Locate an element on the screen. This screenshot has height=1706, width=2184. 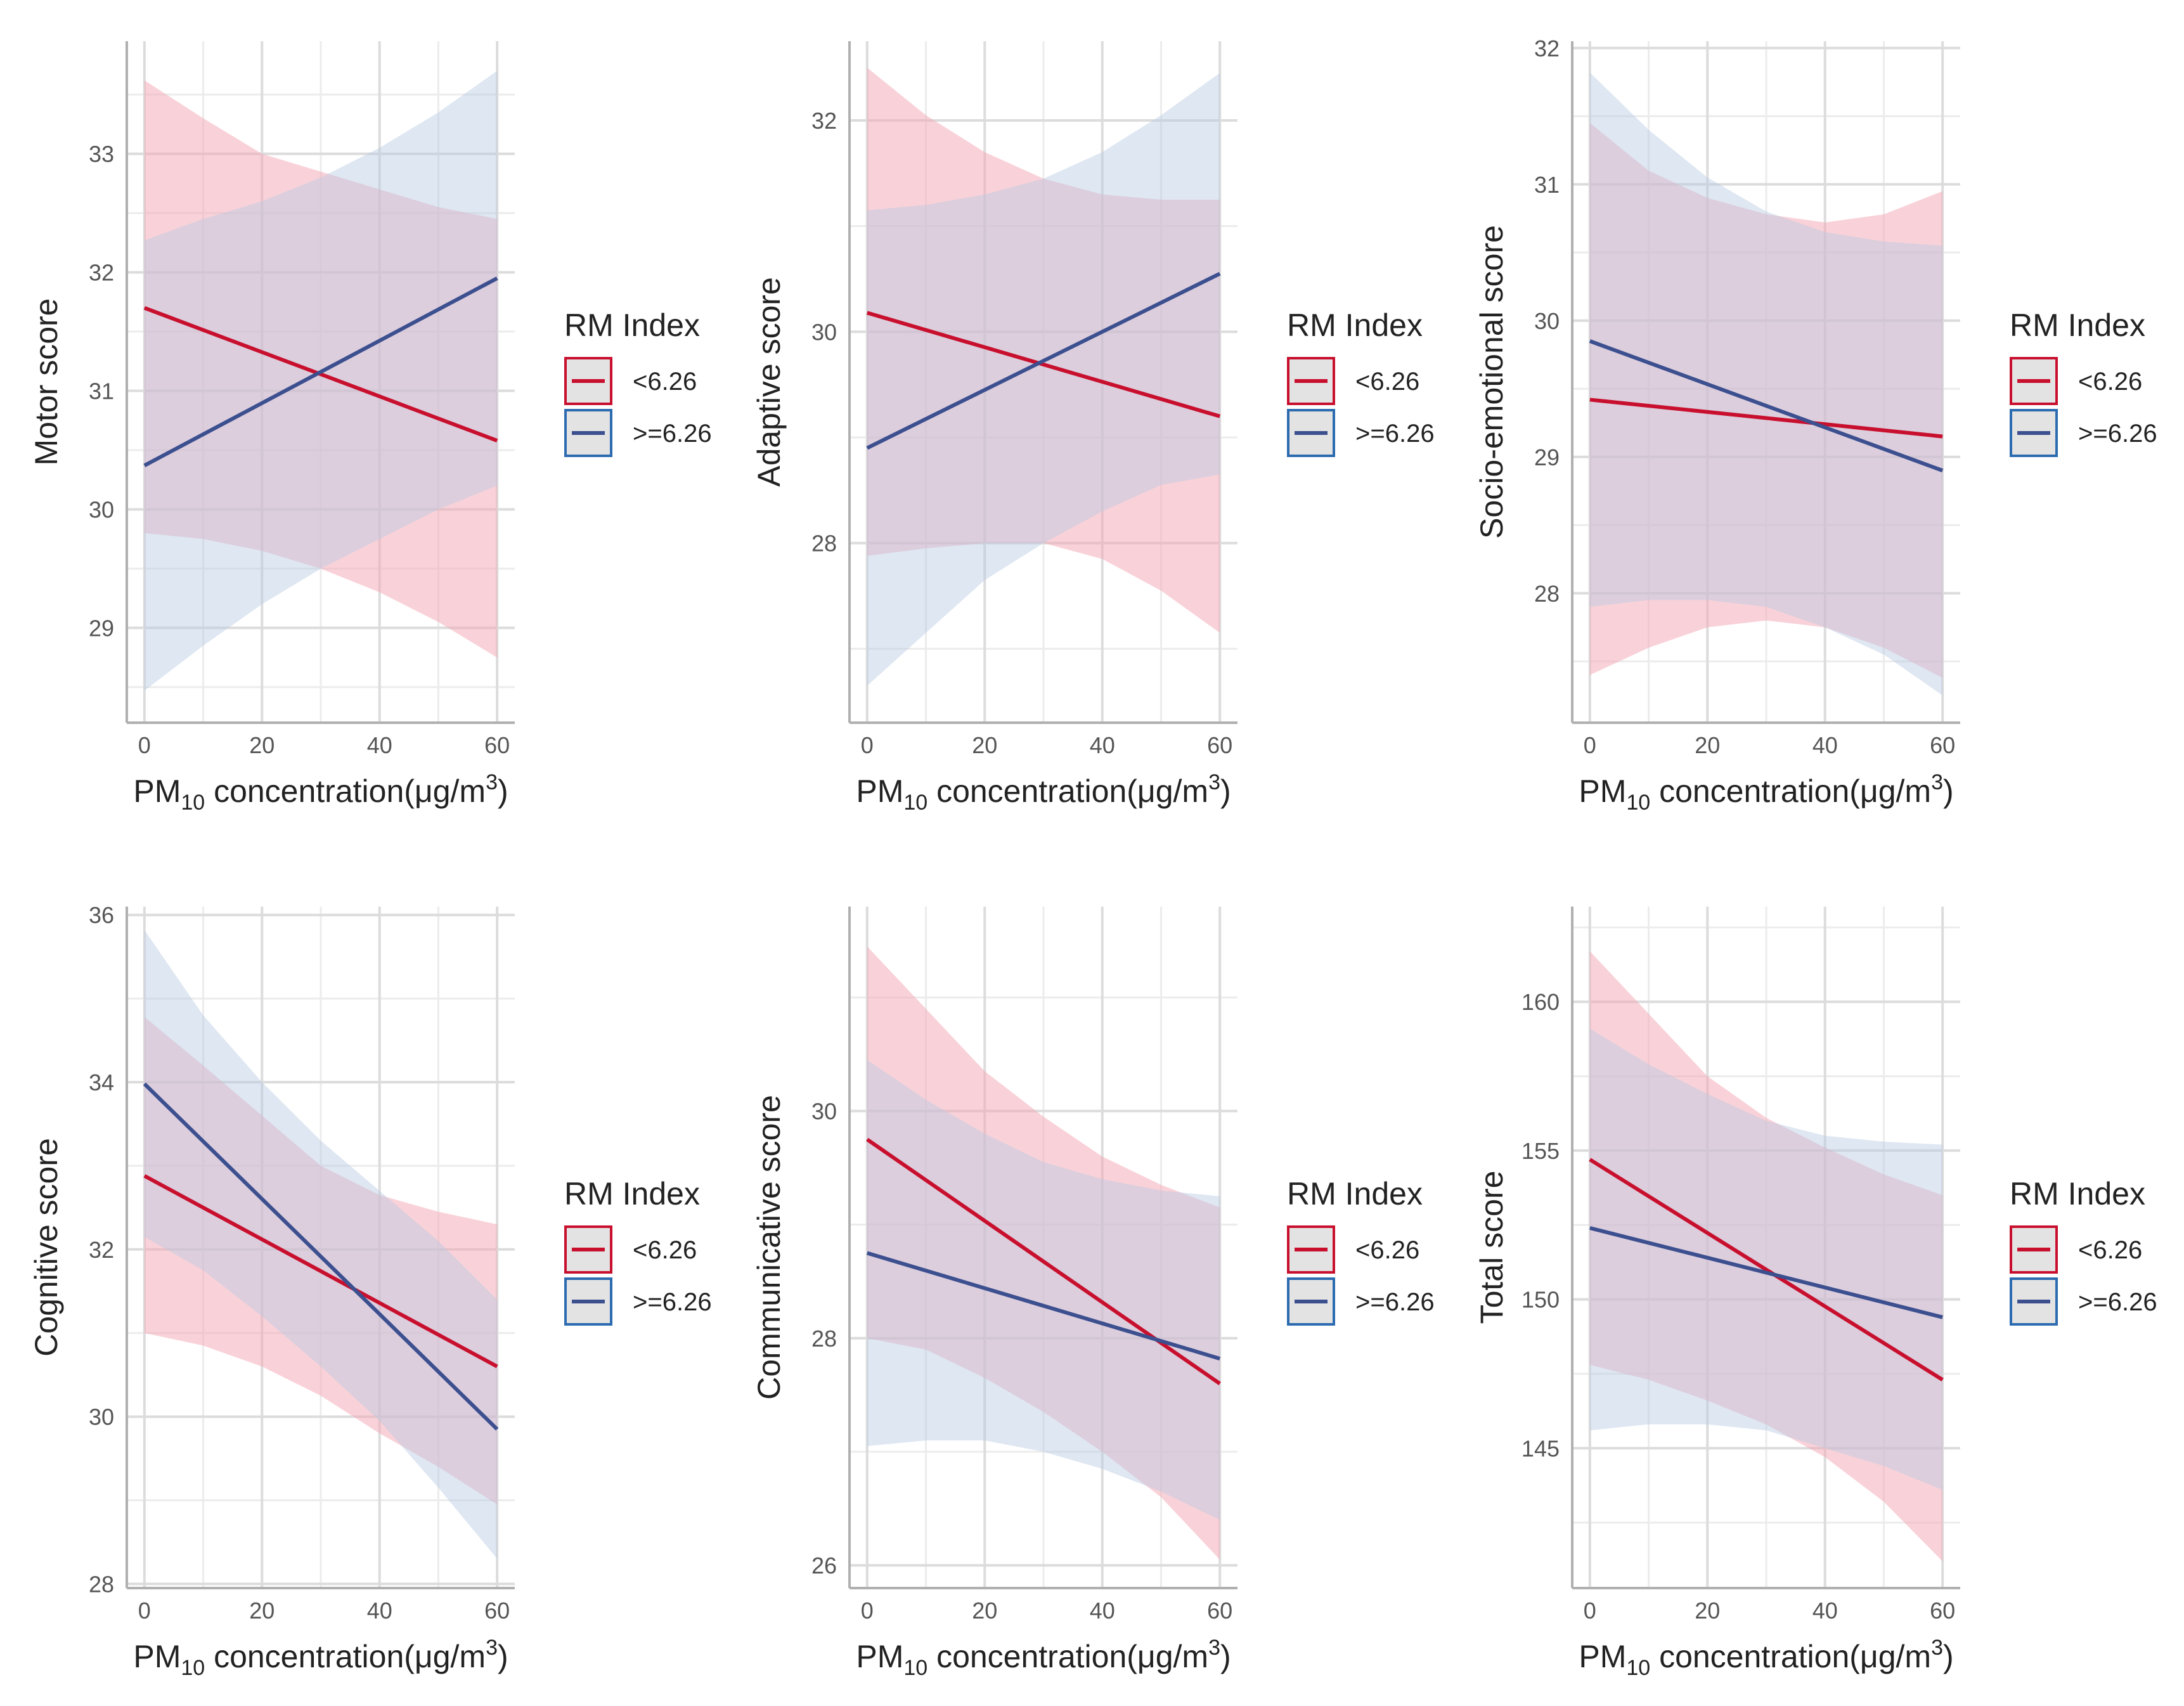
y-tick-label: 34 is located at coordinates (101, 1082).